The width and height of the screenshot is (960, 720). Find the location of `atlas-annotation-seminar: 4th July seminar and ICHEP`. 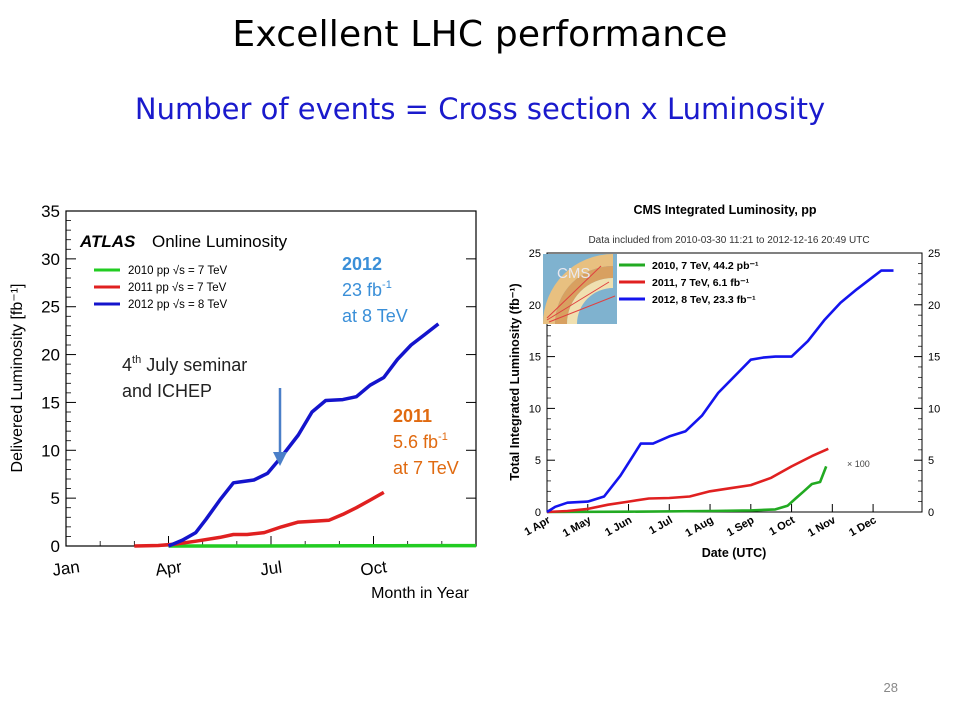

atlas-annotation-seminar: 4th July seminar and ICHEP is located at coordinates (184, 377).